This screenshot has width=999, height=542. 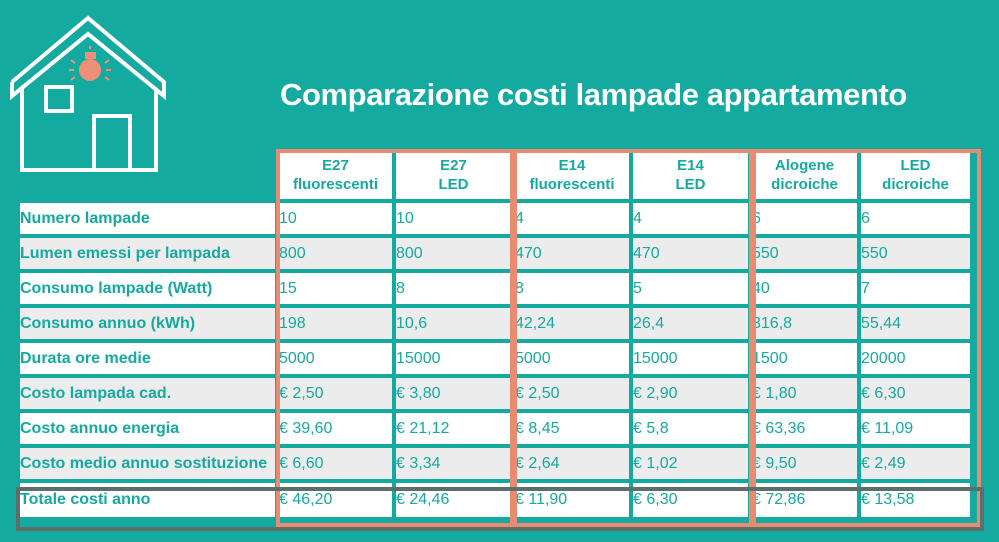 What do you see at coordinates (915, 288) in the screenshot?
I see `table-cell: 7` at bounding box center [915, 288].